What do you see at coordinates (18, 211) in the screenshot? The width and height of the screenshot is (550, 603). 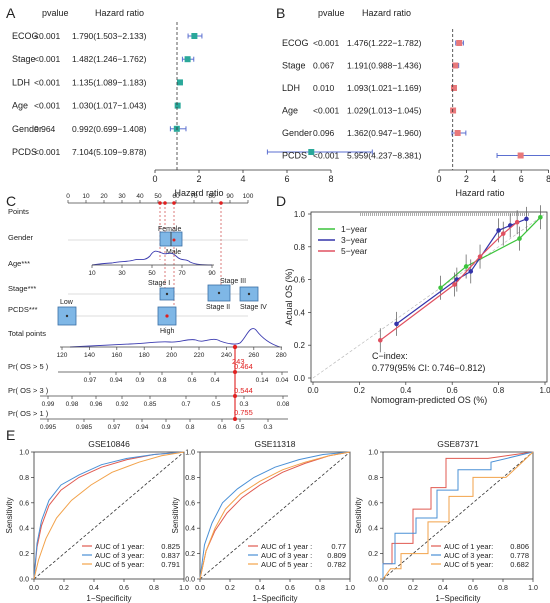 I see `nomo-label-points: Points` at bounding box center [18, 211].